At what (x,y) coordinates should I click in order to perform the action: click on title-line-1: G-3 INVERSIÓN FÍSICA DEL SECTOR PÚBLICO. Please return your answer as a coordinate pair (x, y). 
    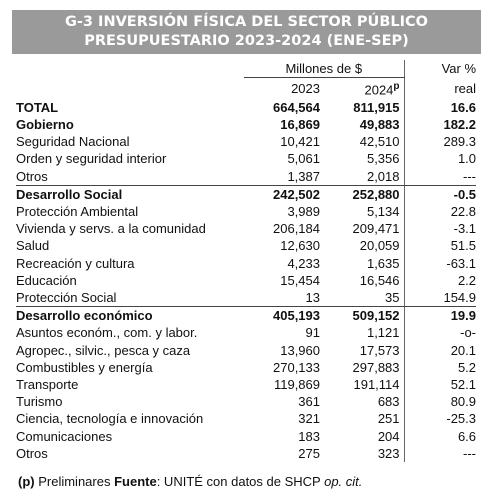
    Looking at the image, I should click on (246, 22).